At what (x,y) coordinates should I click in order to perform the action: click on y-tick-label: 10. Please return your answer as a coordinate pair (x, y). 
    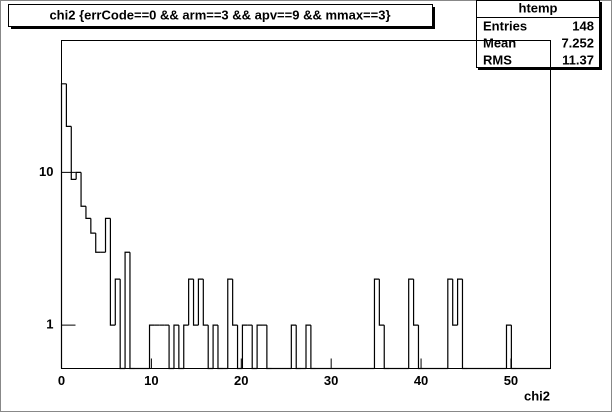
    Looking at the image, I should click on (46, 171).